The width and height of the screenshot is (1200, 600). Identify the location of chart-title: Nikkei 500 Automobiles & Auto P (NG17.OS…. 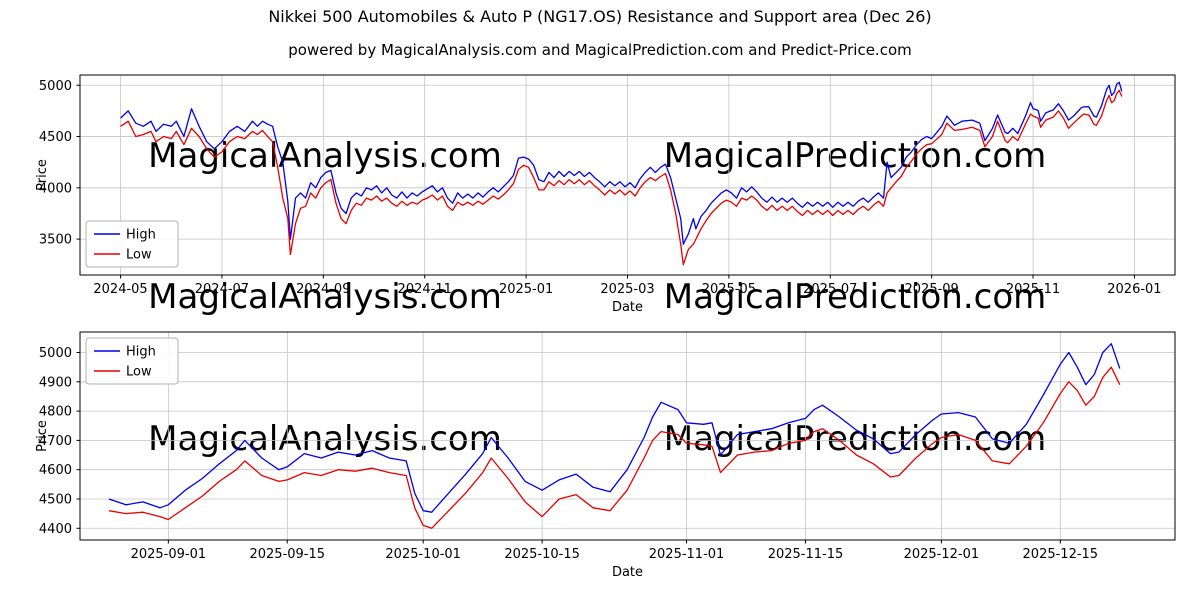
(599, 16).